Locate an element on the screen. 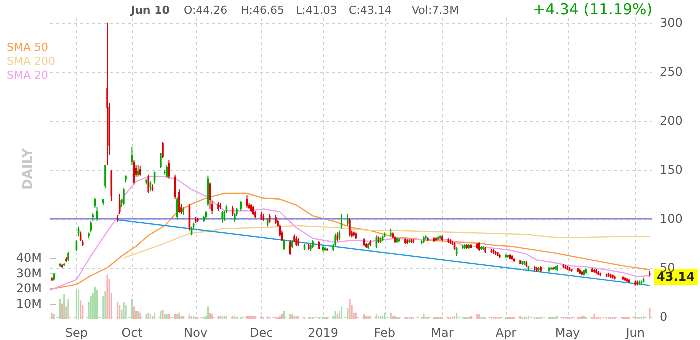 The width and height of the screenshot is (700, 340). text: Jun 10 is located at coordinates (150, 10).